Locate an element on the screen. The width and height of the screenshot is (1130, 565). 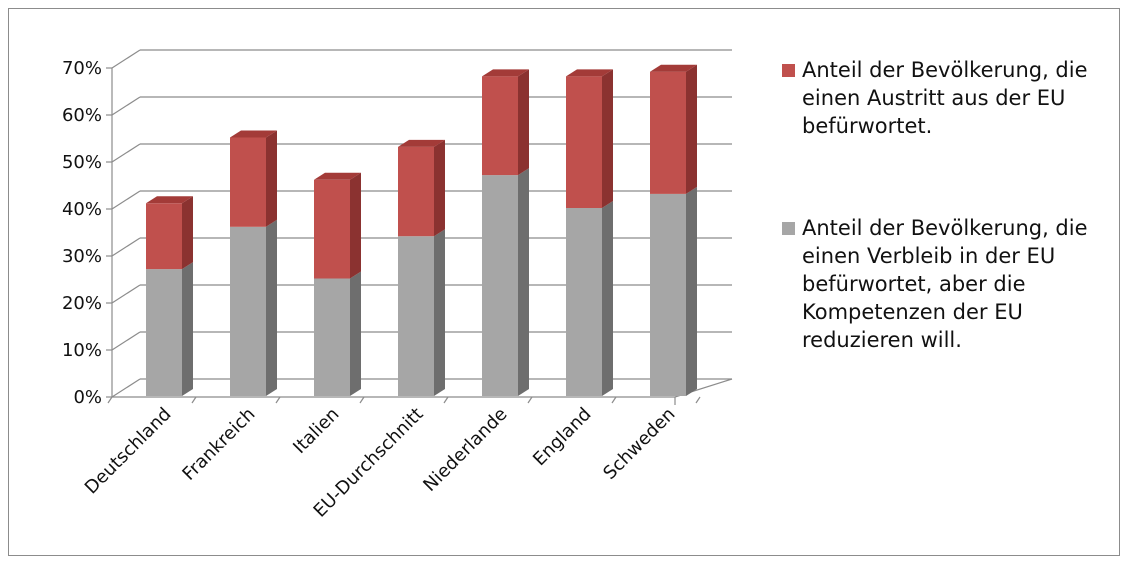
x-tick-label: Frankreich is located at coordinates (218, 444).